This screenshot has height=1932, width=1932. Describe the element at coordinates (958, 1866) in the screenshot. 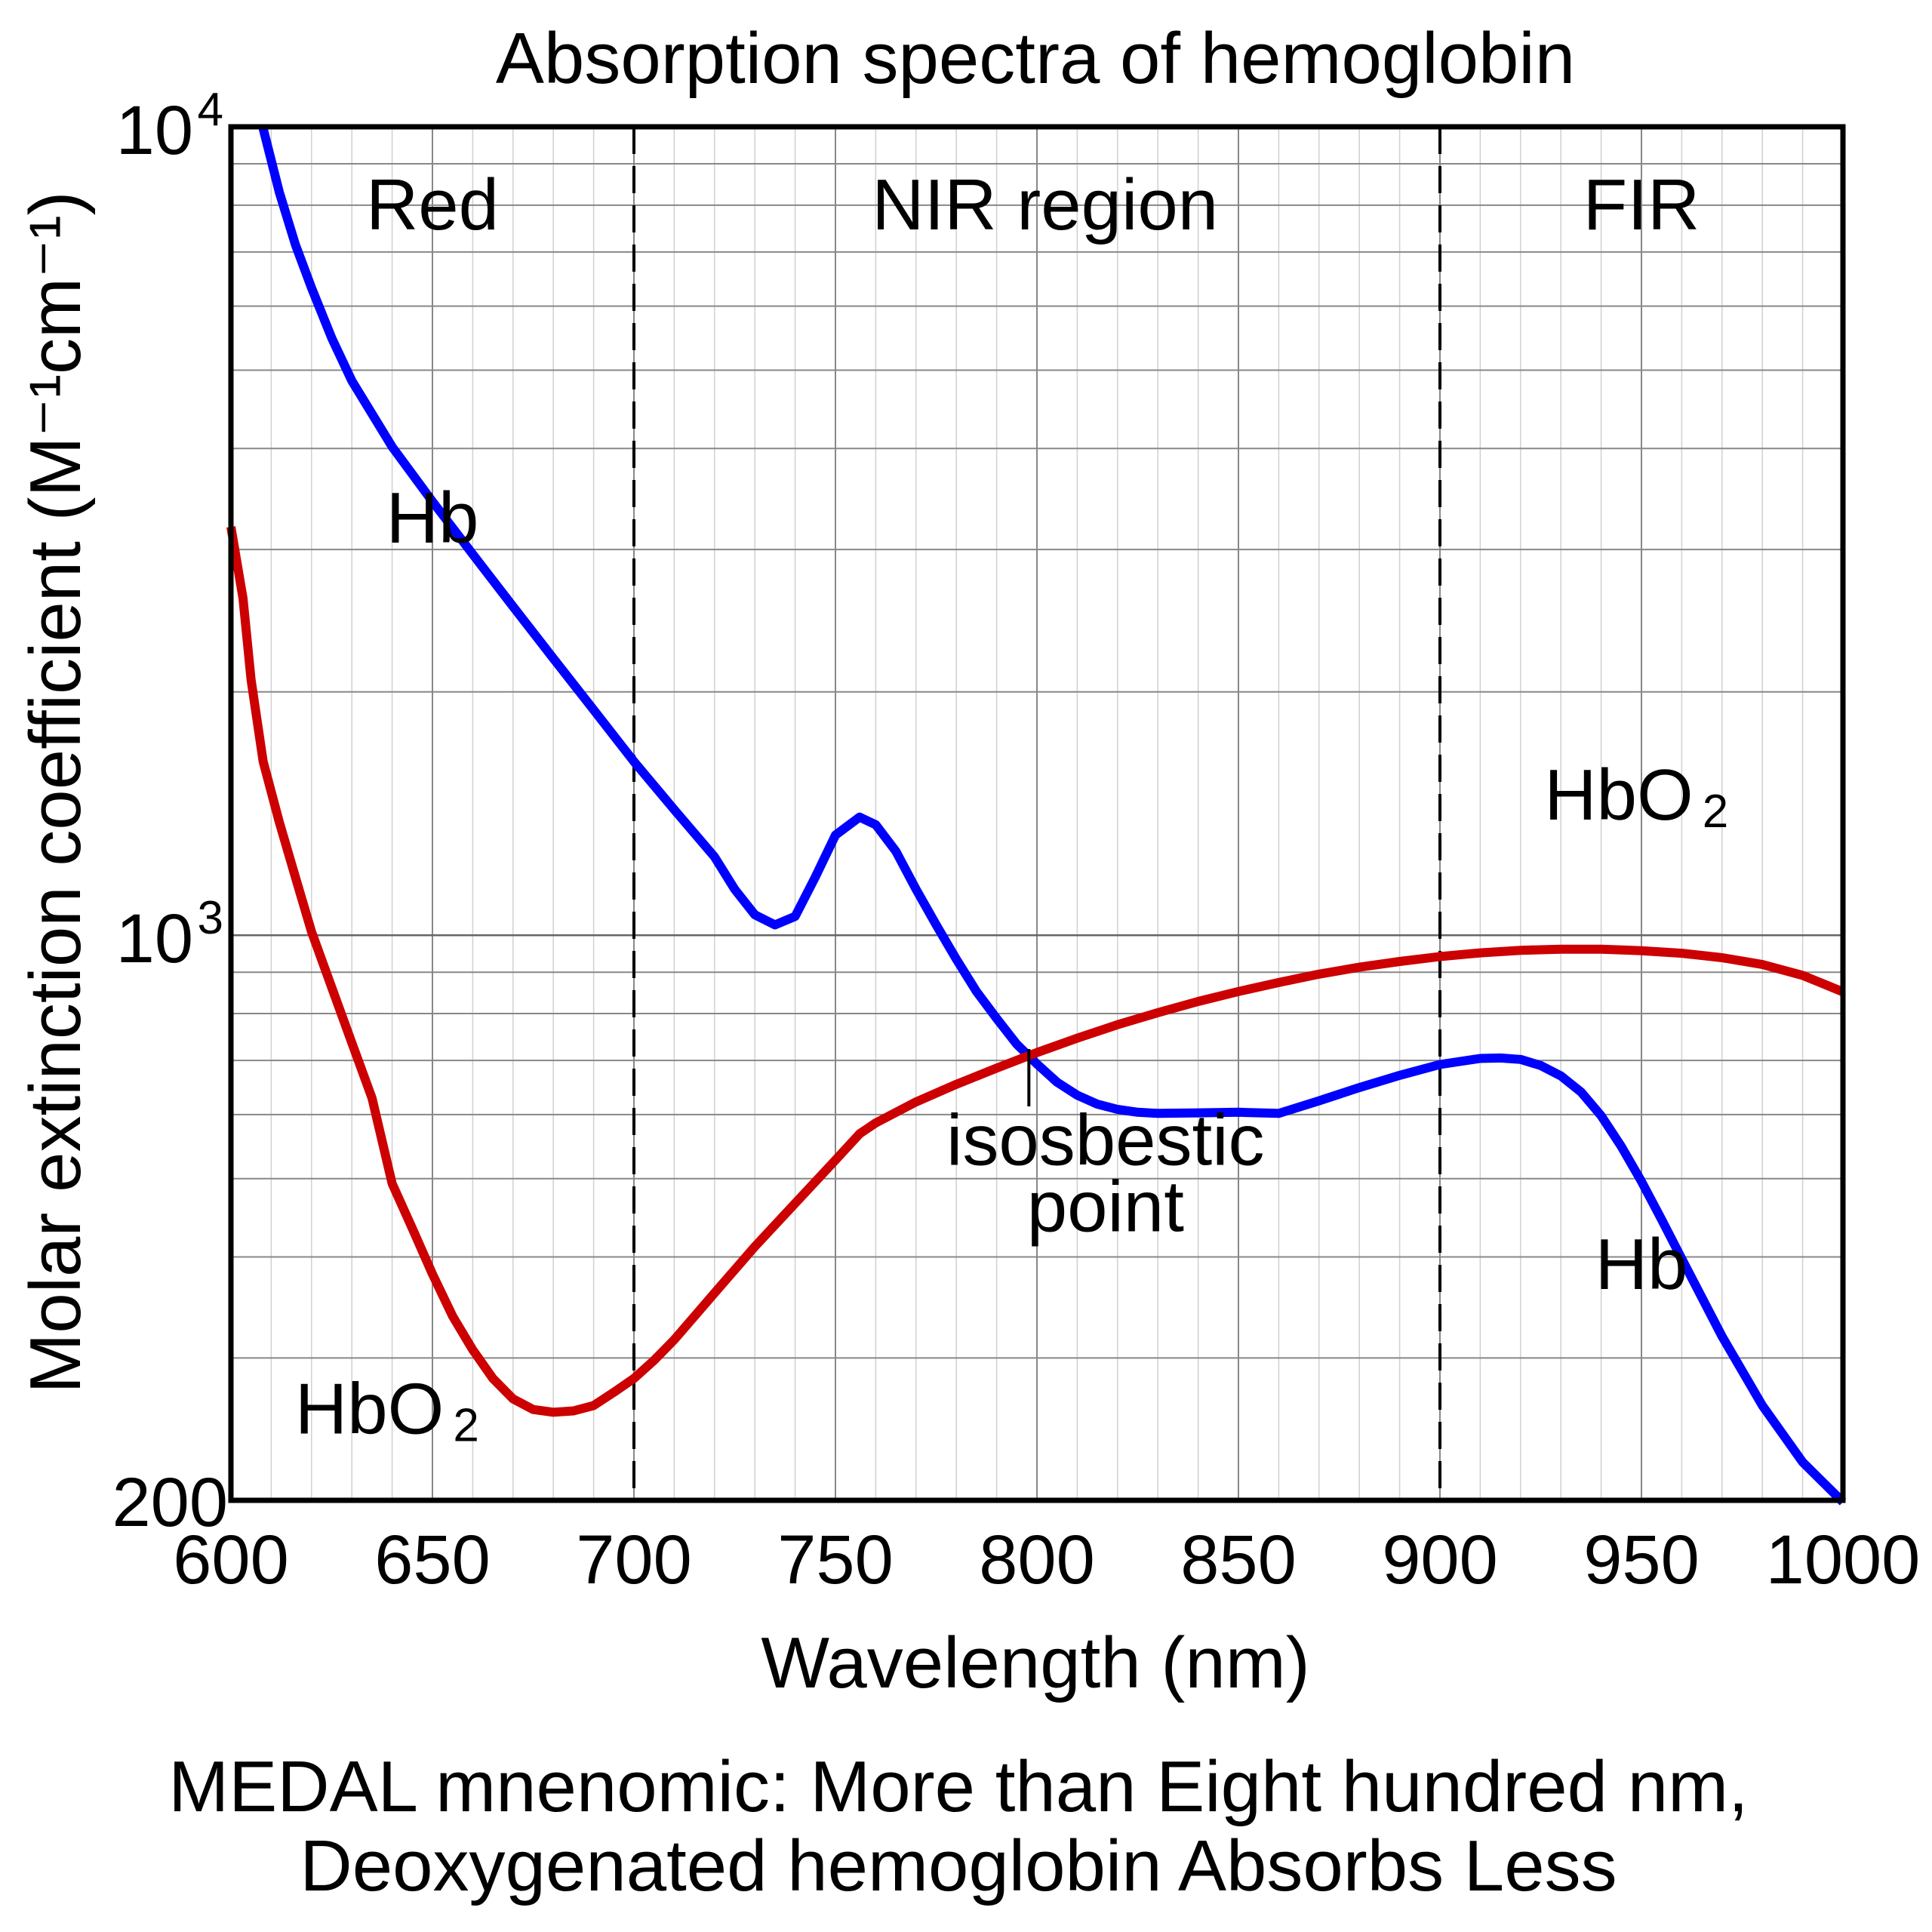

I see `caption-line-2: Deoxygenated hemoglobin Absorbs Less` at that location.